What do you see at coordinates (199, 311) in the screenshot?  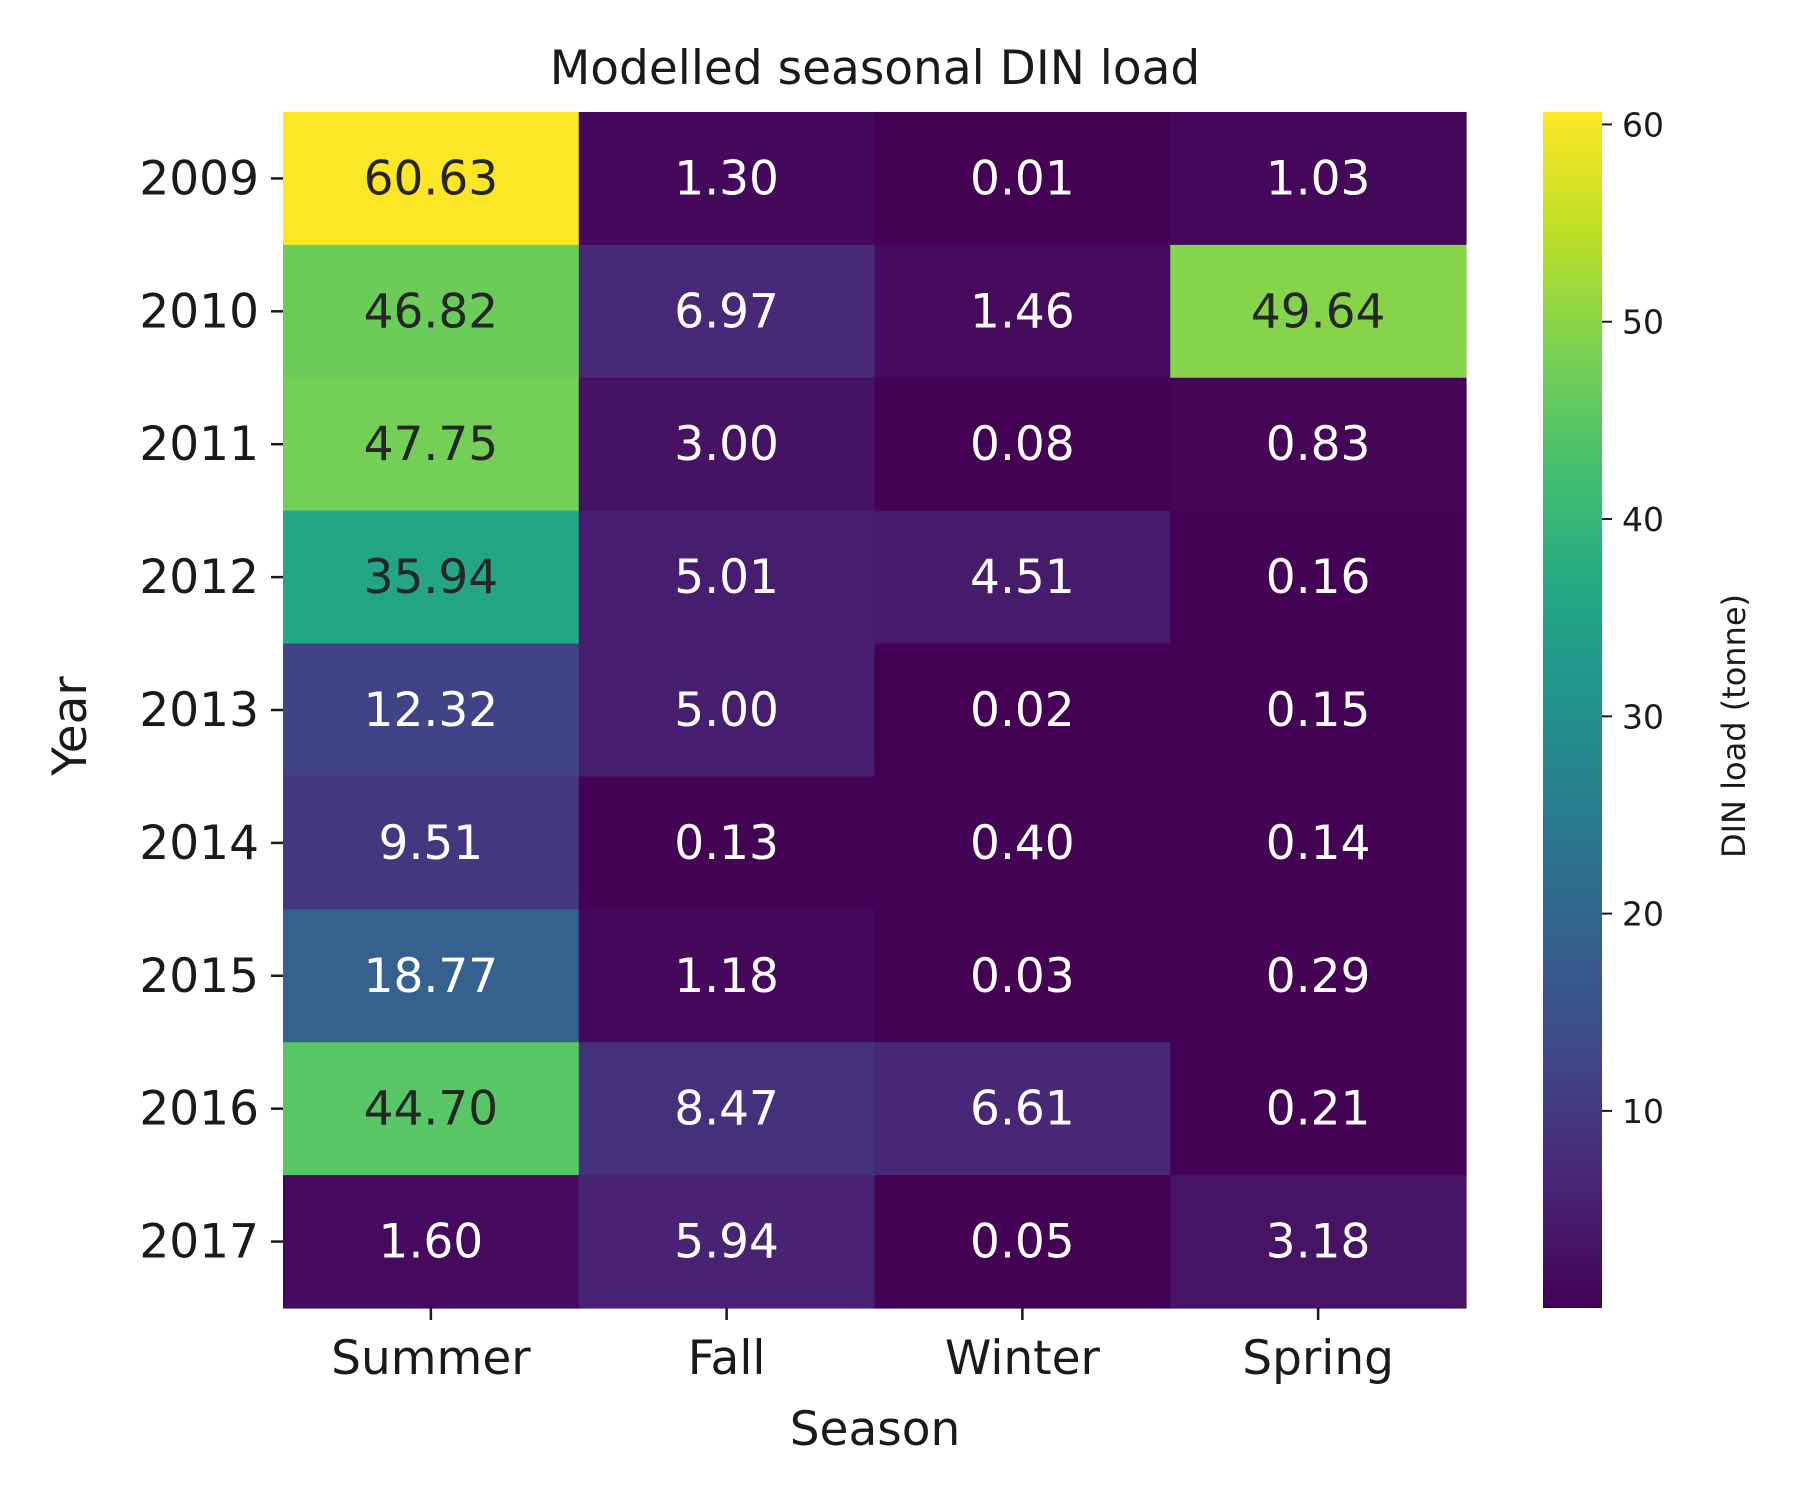 I see `y-tick-label: 2010` at bounding box center [199, 311].